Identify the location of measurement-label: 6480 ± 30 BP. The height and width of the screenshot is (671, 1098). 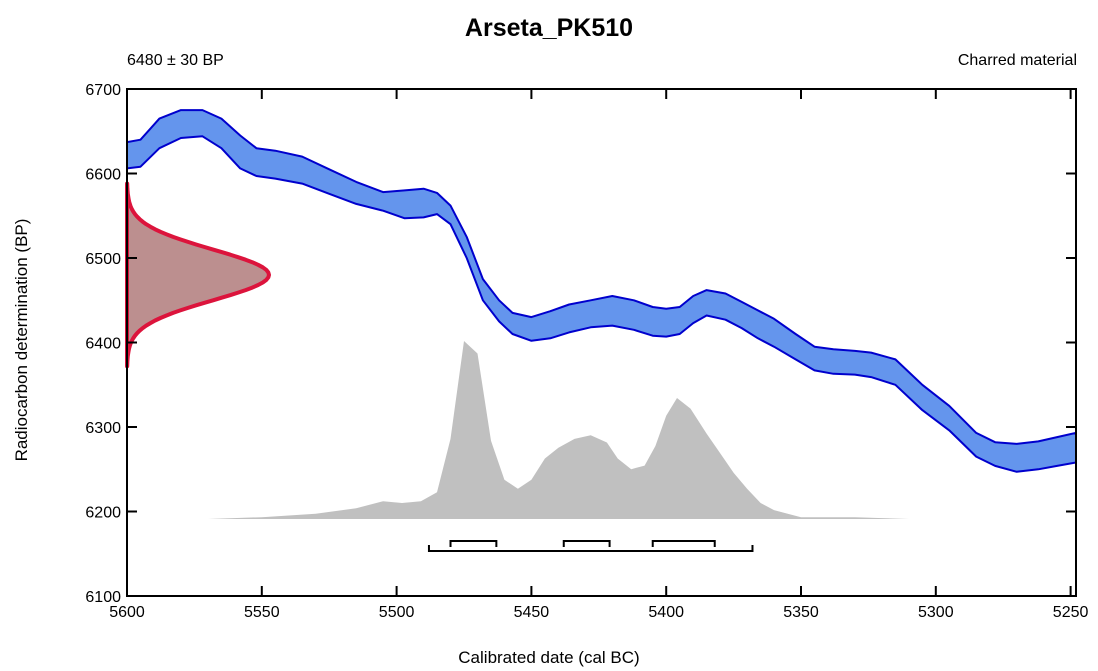
(175, 60).